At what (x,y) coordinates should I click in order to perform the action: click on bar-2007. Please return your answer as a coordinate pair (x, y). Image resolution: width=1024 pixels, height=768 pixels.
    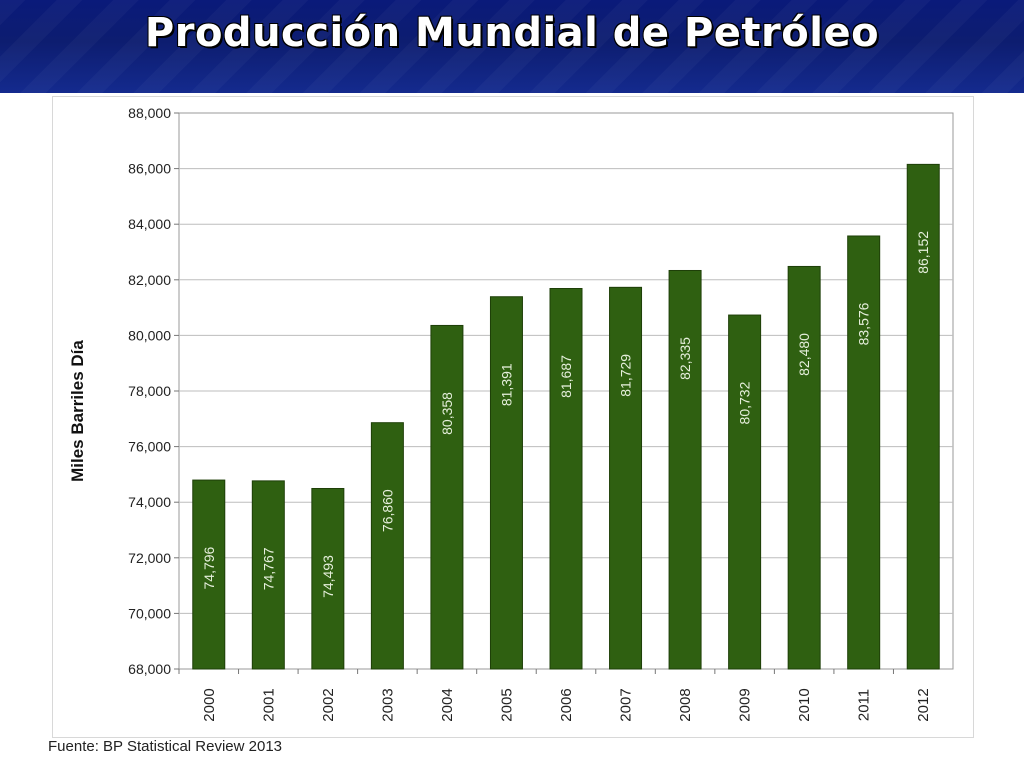
    Looking at the image, I should click on (626, 478).